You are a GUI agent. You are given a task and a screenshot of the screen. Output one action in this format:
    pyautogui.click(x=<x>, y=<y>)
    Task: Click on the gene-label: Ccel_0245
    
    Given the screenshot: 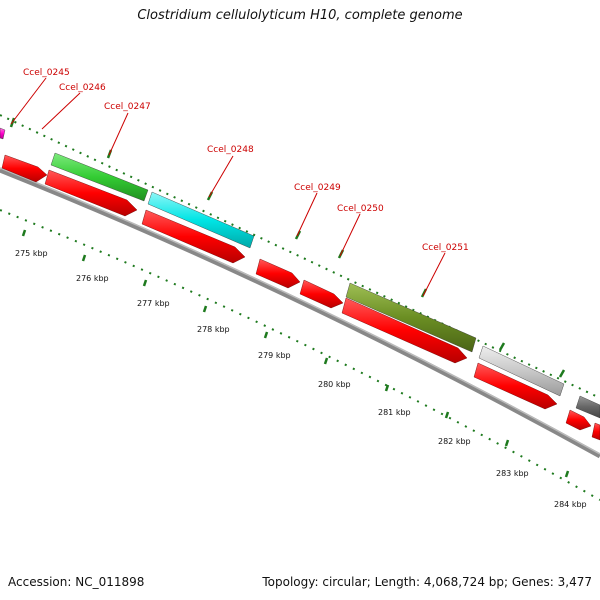 What is the action you would take?
    pyautogui.click(x=46, y=73)
    